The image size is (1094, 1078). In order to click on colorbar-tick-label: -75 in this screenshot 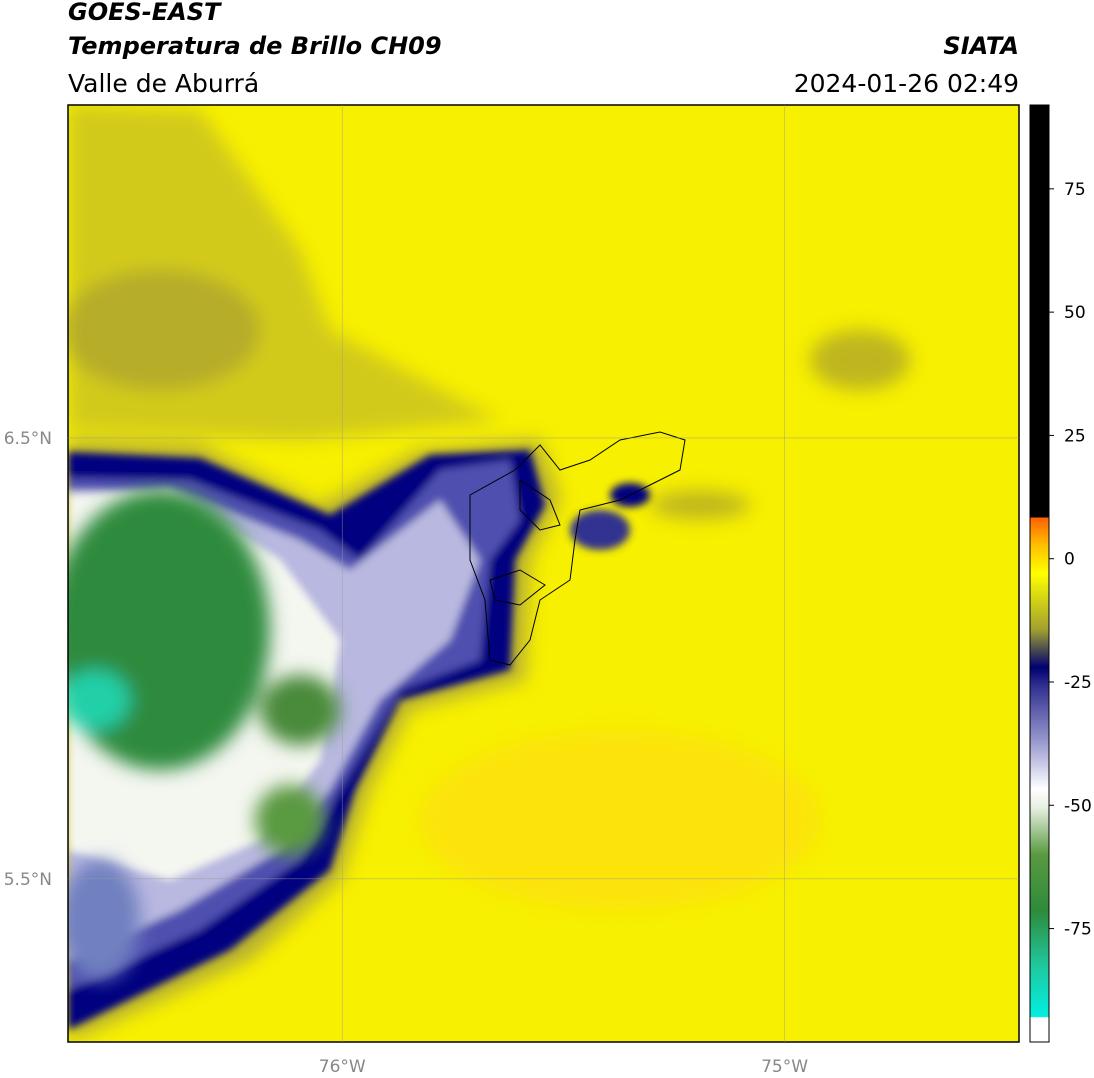, I will do `click(1078, 930)`.